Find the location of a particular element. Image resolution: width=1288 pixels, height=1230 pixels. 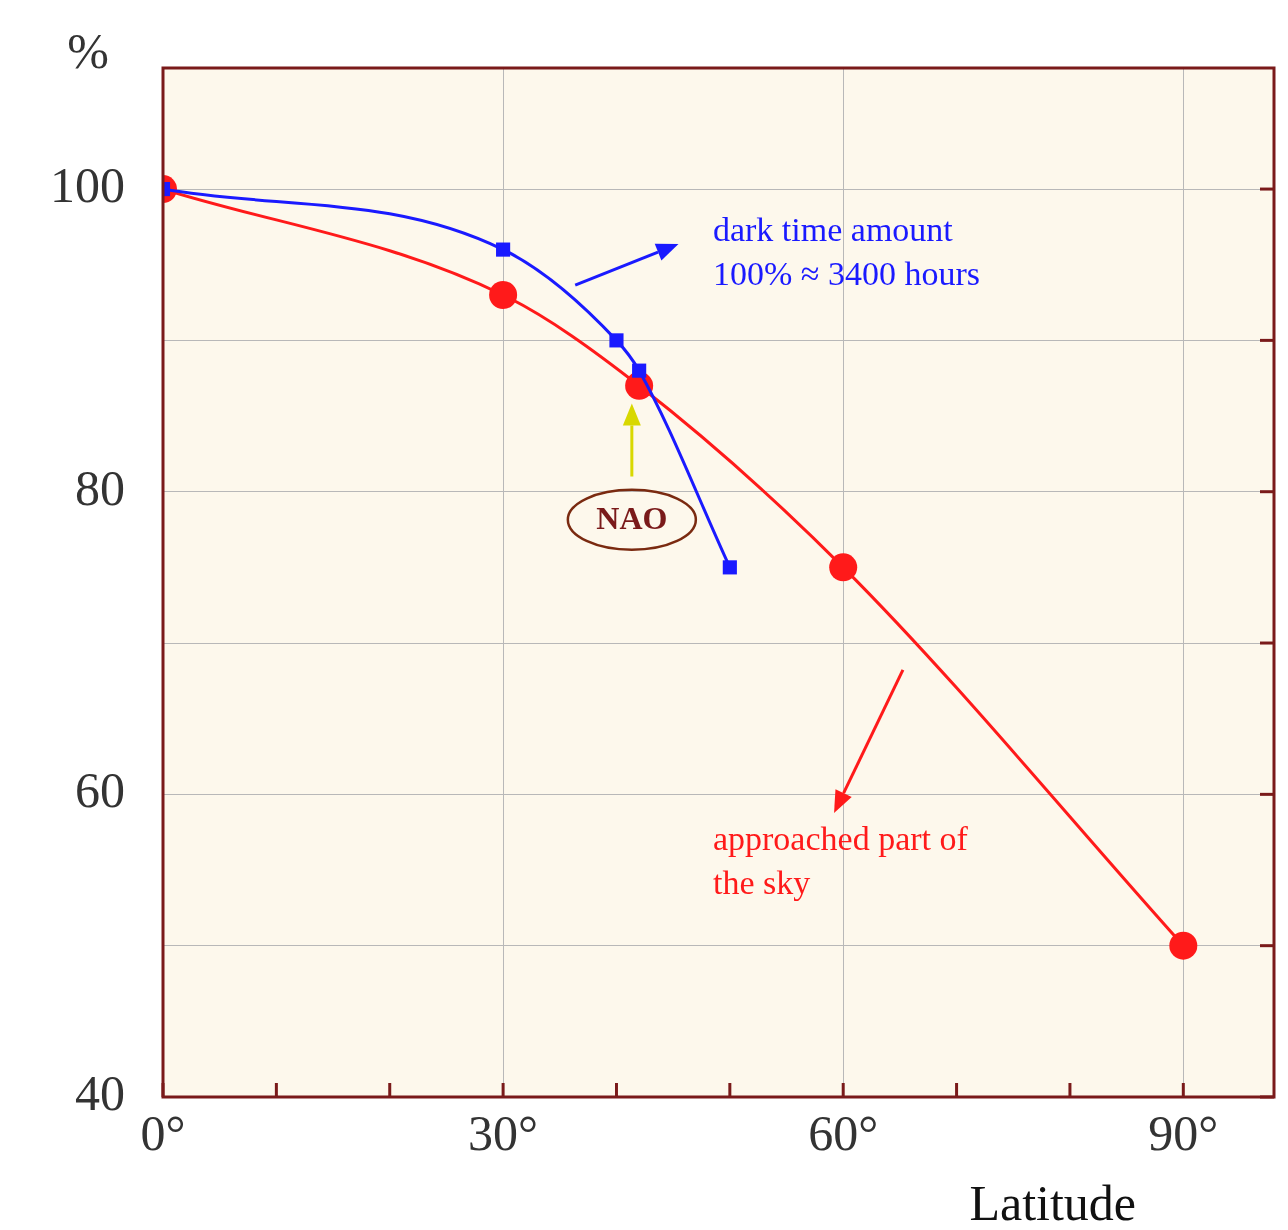

y-axis-title: % is located at coordinates (88, 51).